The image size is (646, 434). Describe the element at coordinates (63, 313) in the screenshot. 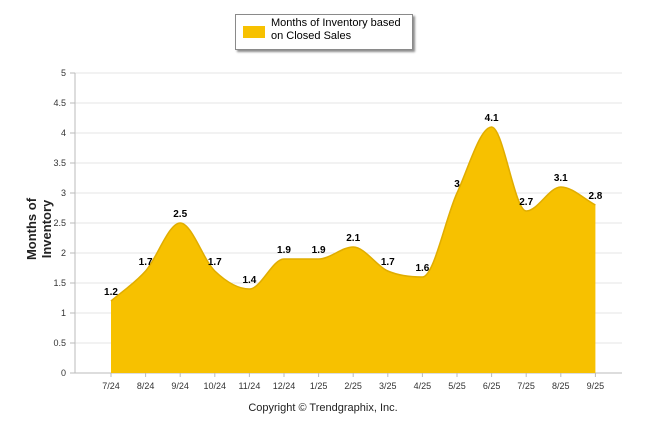

I see `y-tick-label: 1` at that location.